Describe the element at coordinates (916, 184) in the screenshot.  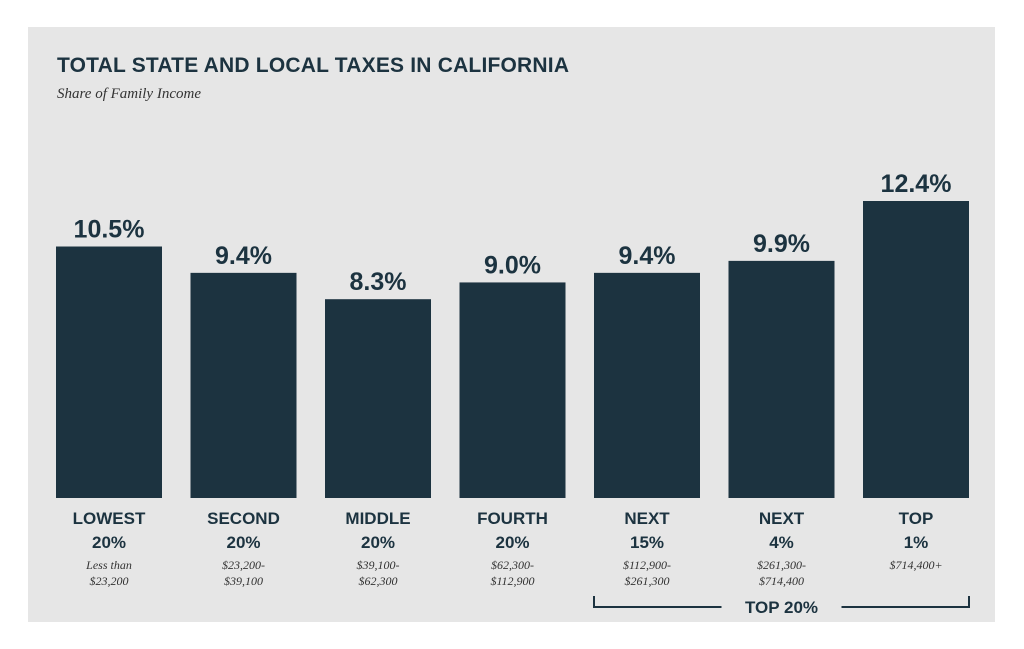
I see `value-label-6: 12.4%` at that location.